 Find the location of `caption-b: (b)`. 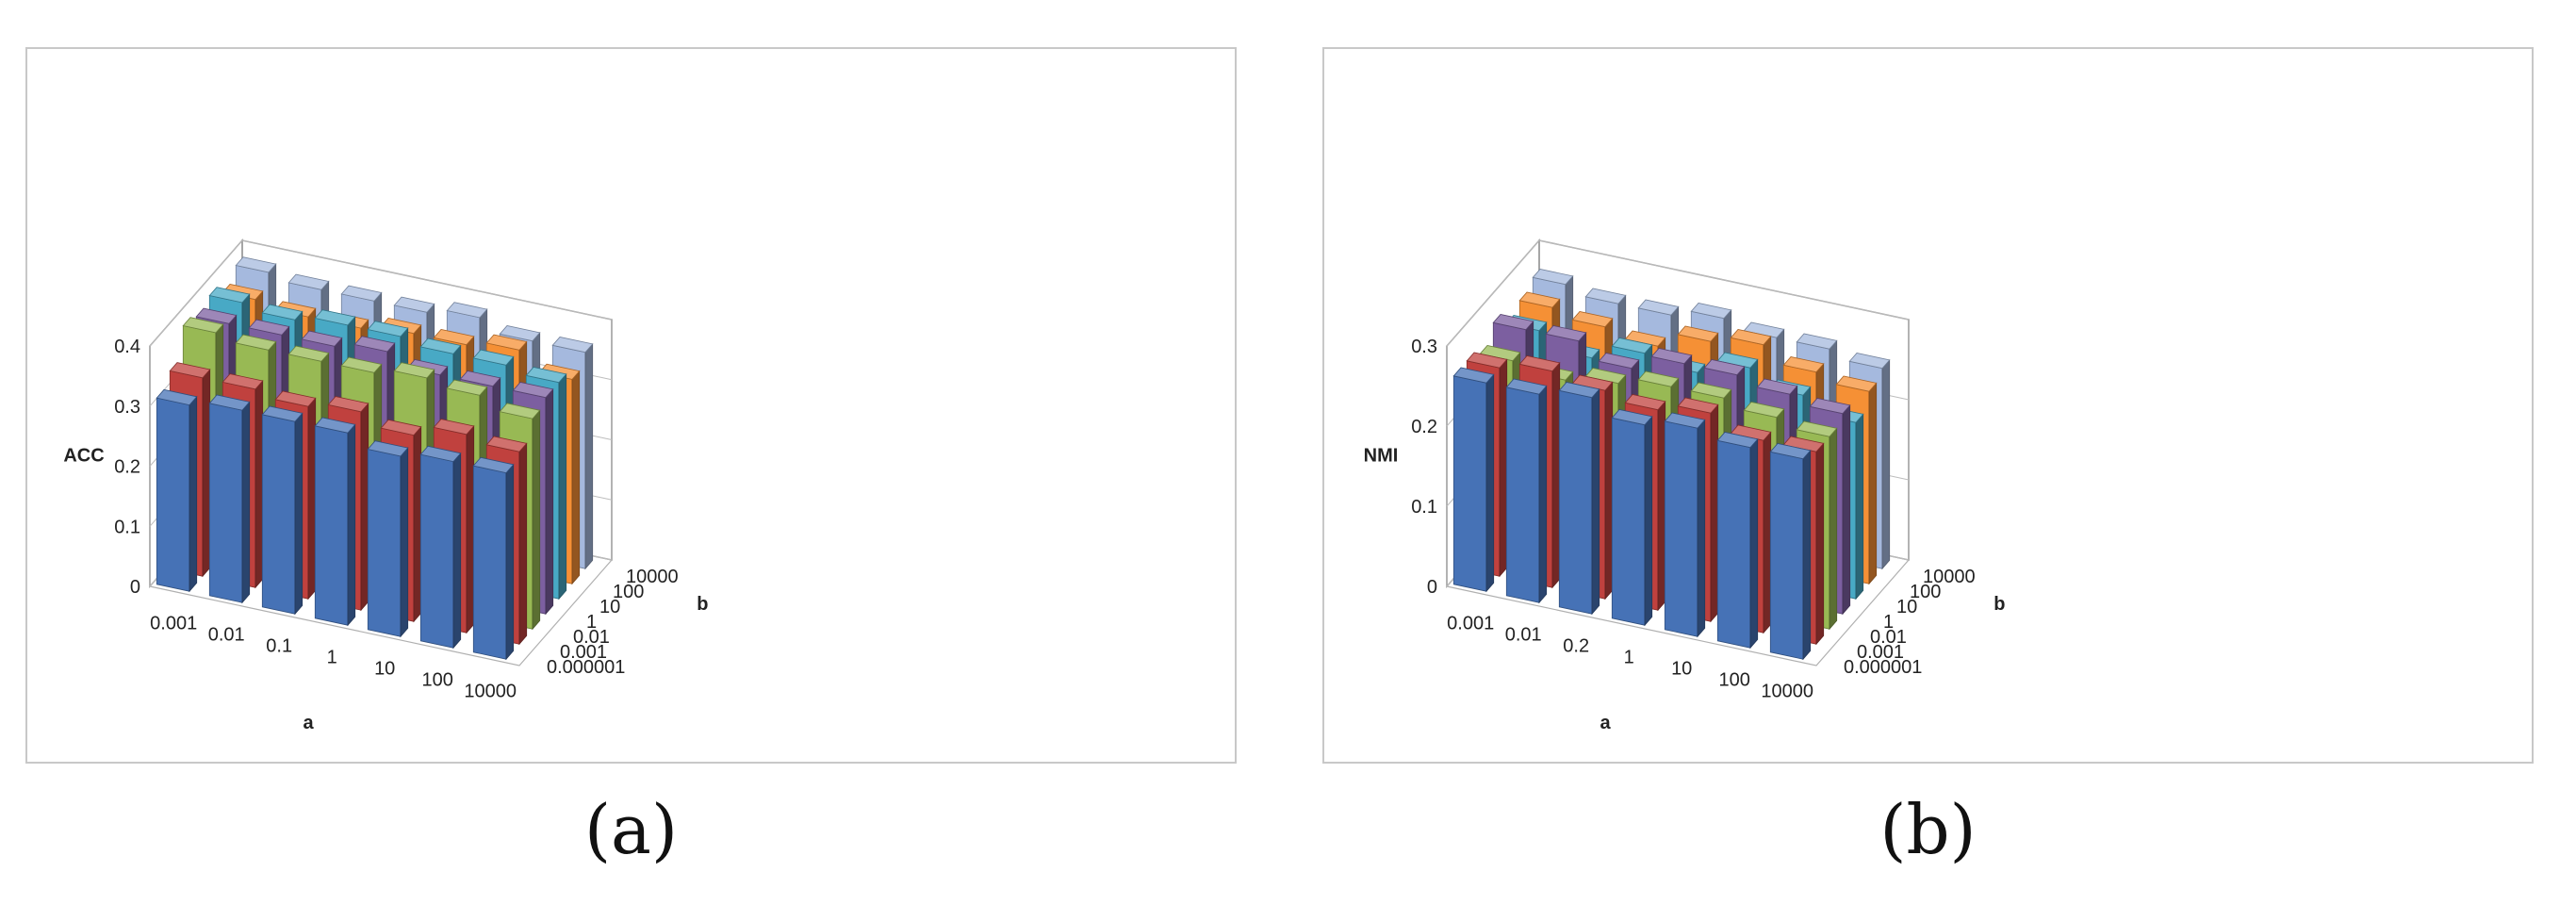

caption-b: (b) is located at coordinates (1928, 829).